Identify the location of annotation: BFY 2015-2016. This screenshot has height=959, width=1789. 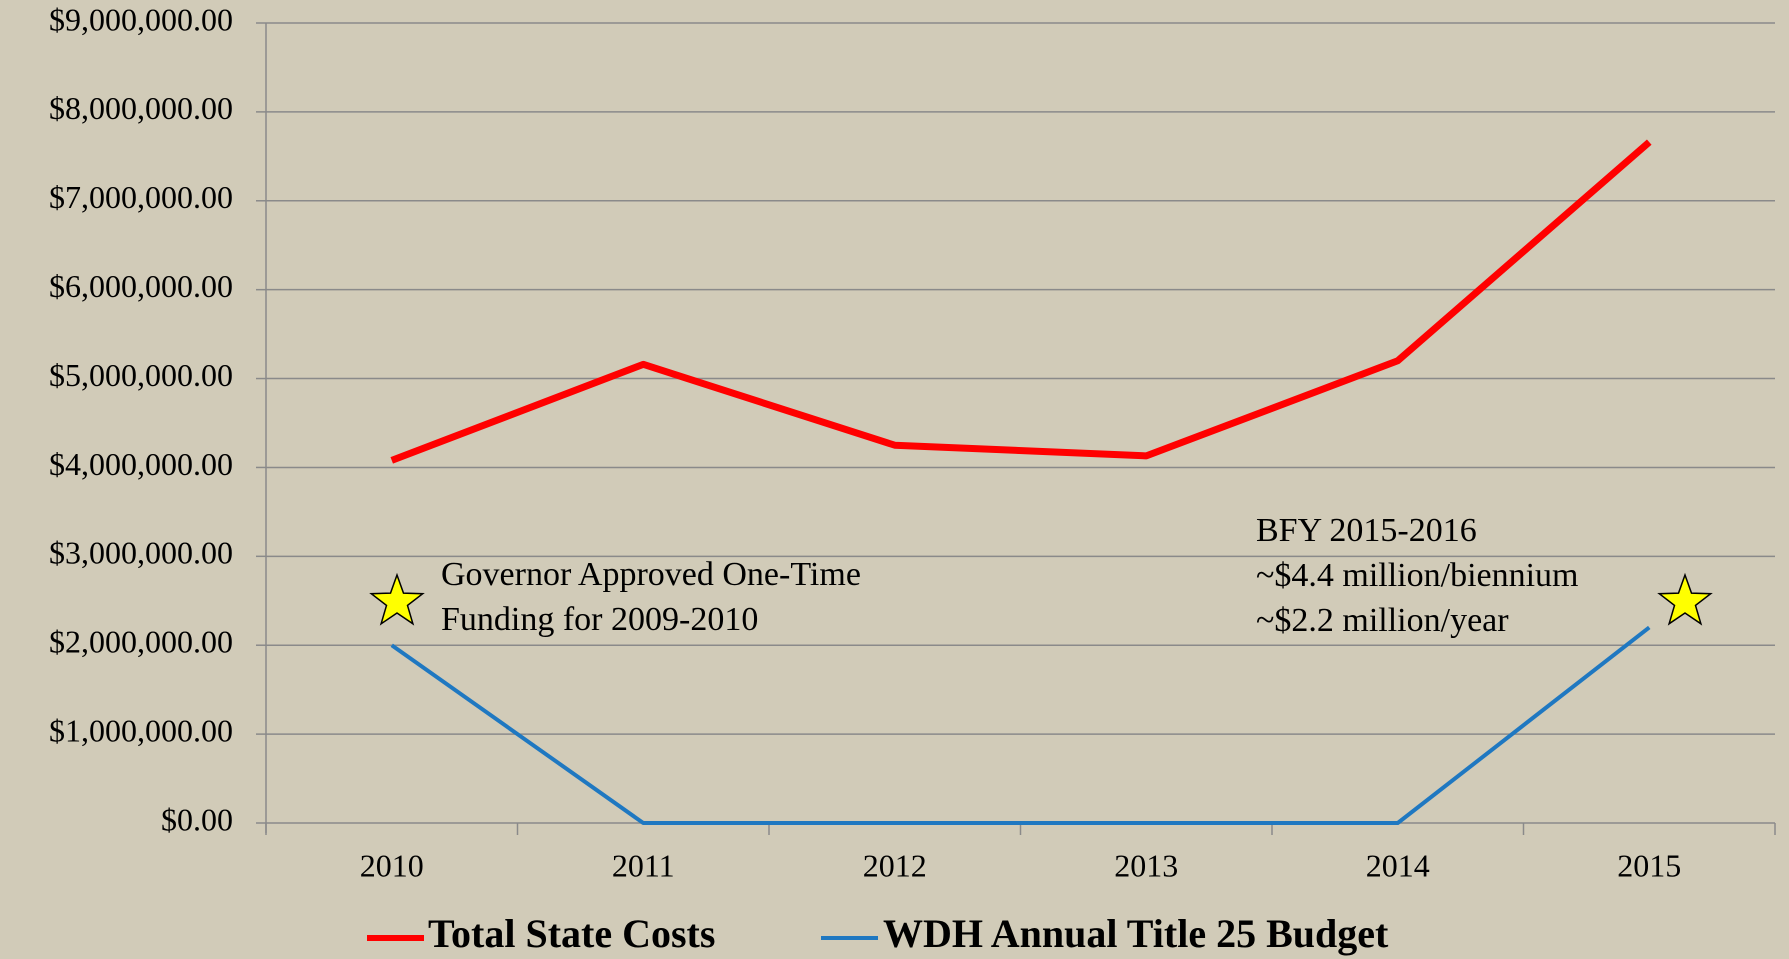
(1366, 530).